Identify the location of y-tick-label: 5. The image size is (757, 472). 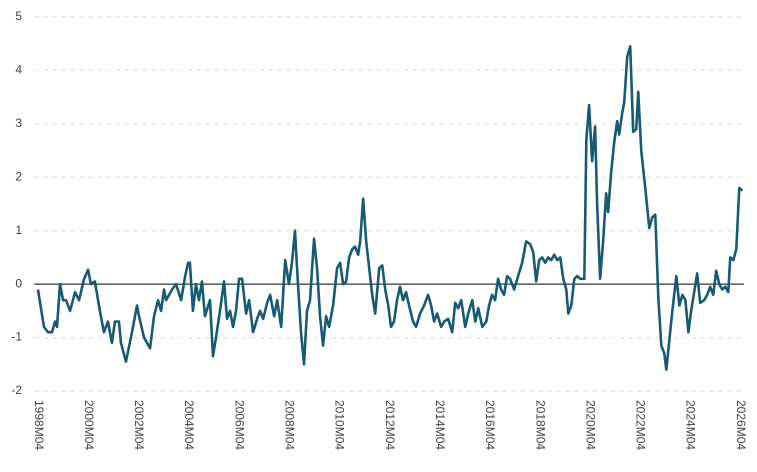
(18, 16).